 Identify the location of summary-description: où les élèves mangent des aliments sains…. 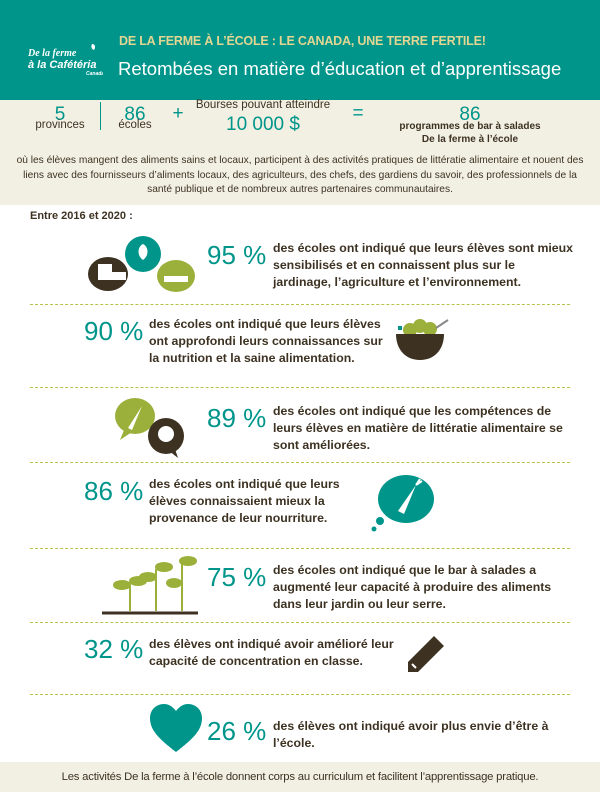
(300, 175).